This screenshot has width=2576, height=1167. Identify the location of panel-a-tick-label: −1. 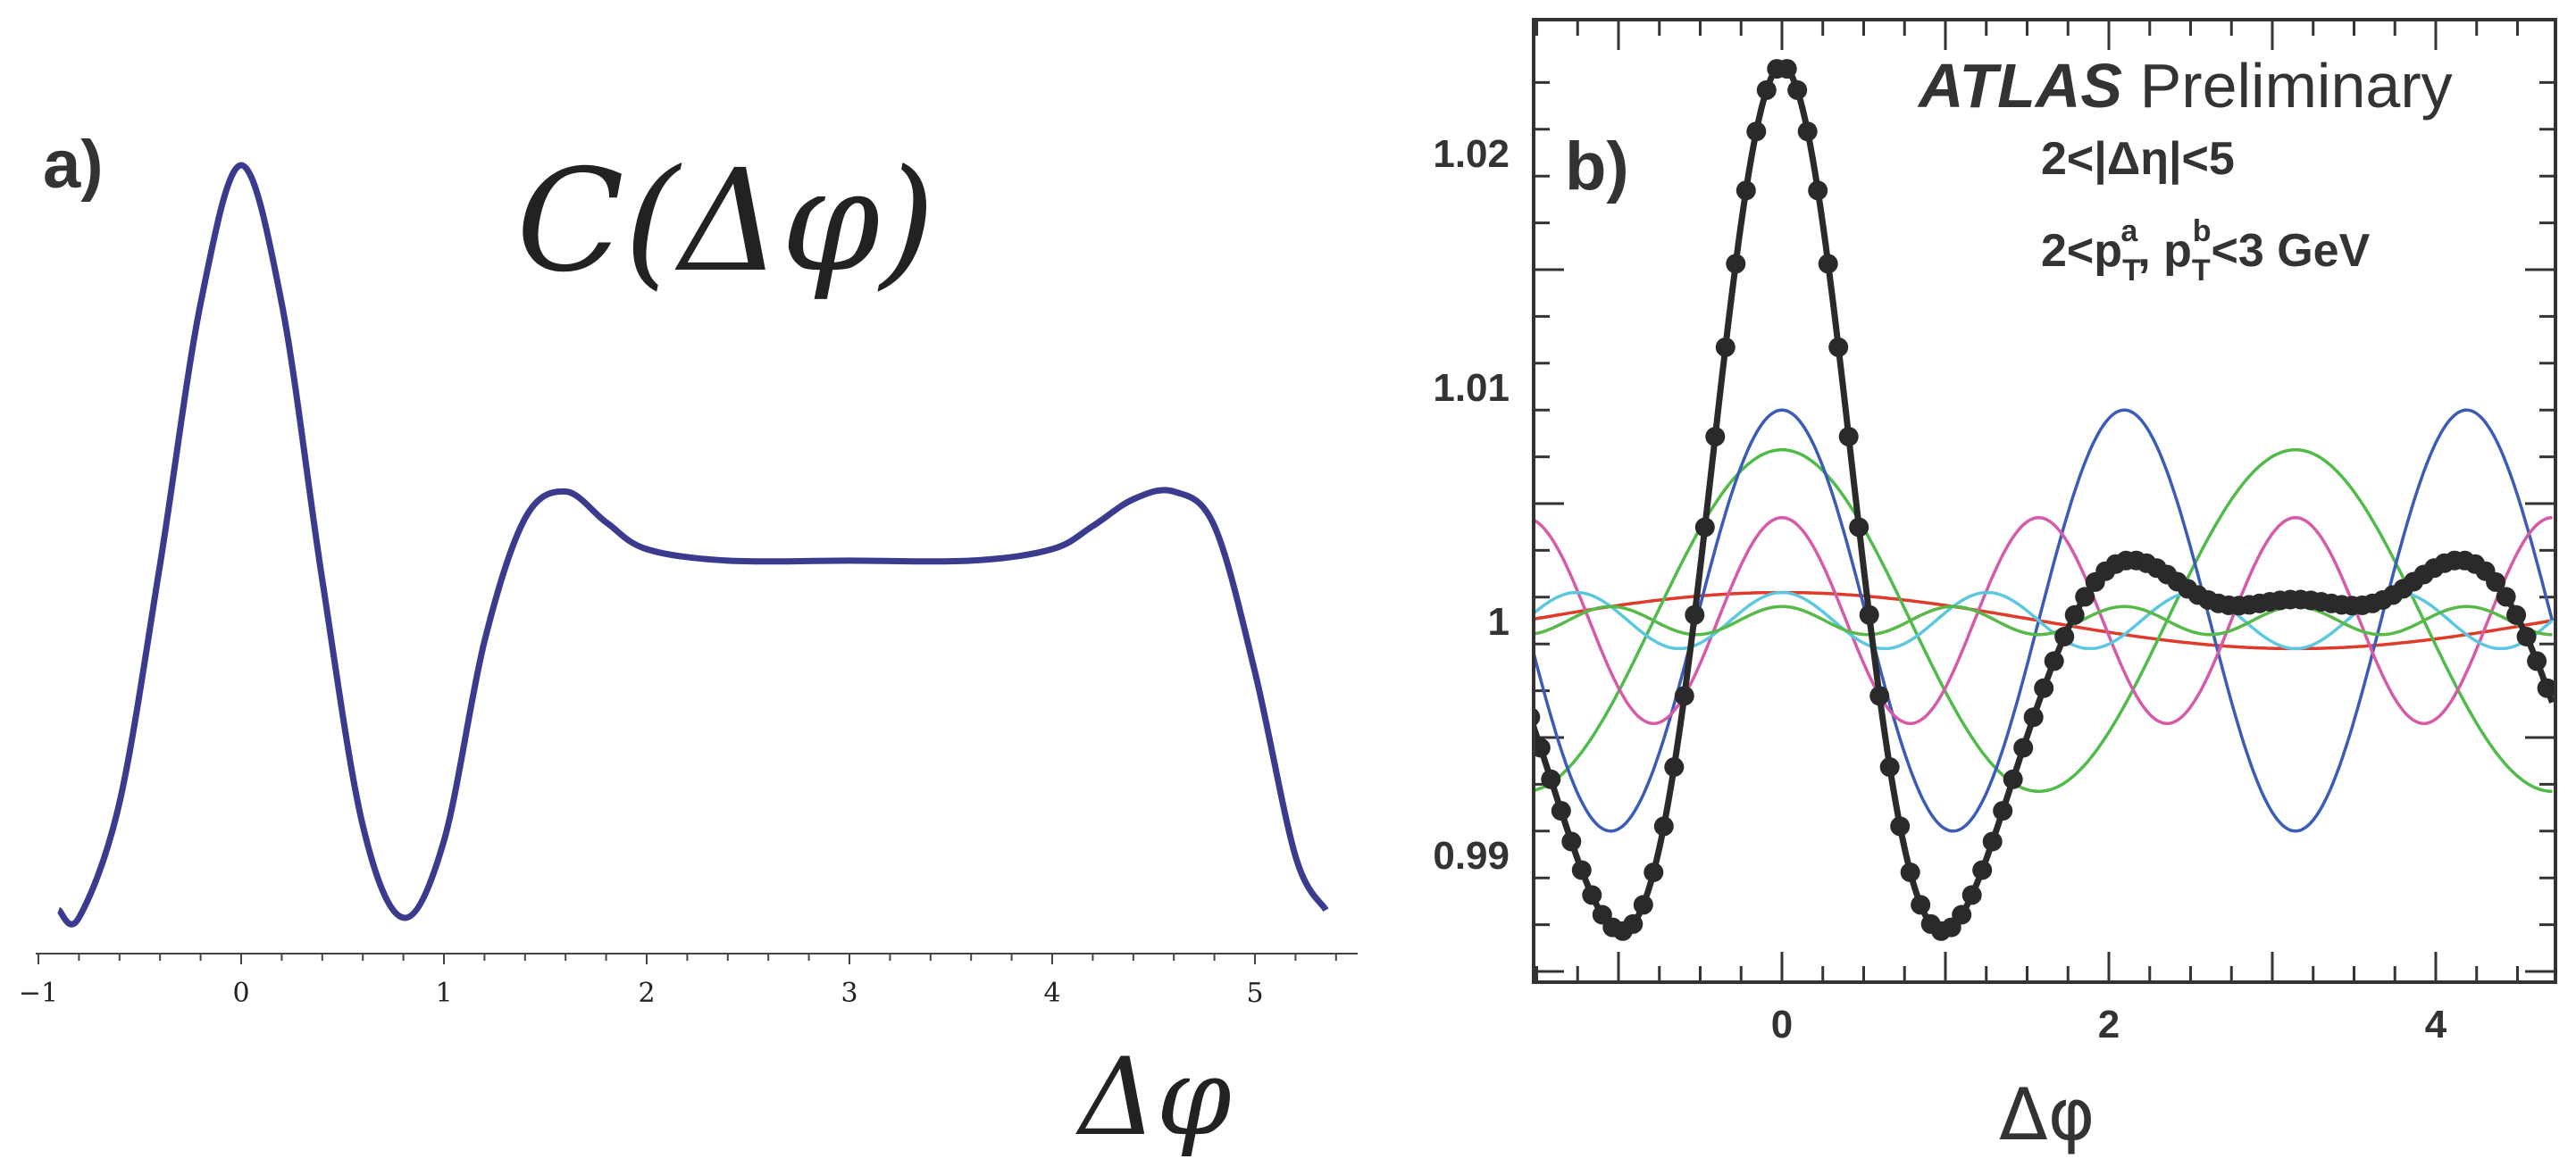
(38, 993).